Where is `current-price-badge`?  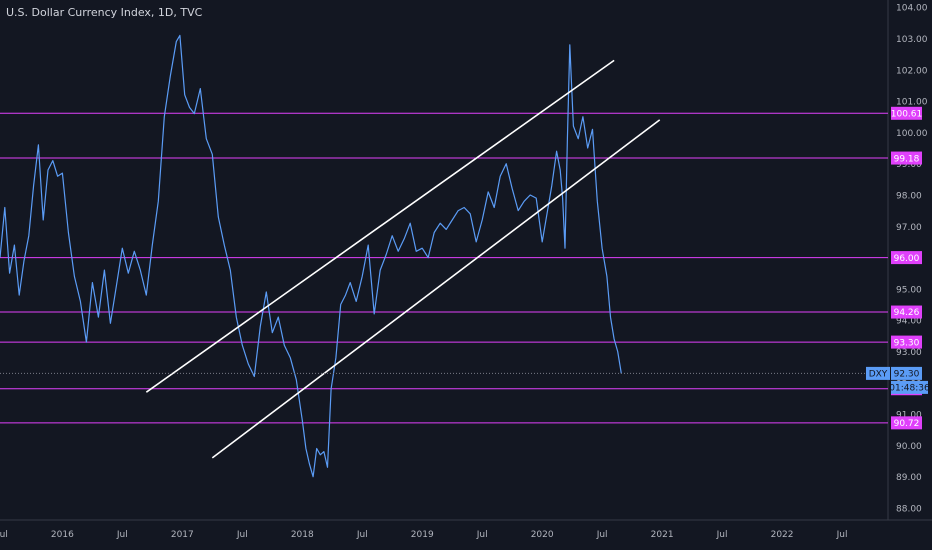
current-price-badge is located at coordinates (906, 373).